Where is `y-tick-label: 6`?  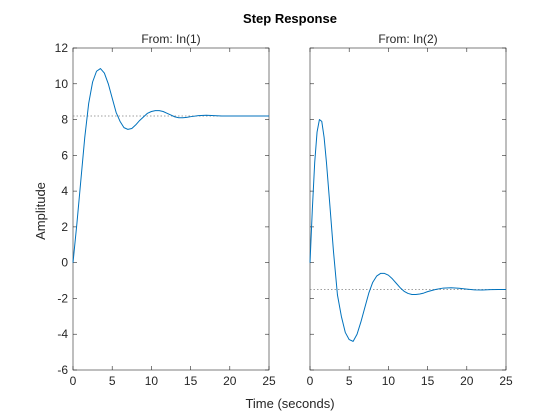
y-tick-label: 6 is located at coordinates (64, 155).